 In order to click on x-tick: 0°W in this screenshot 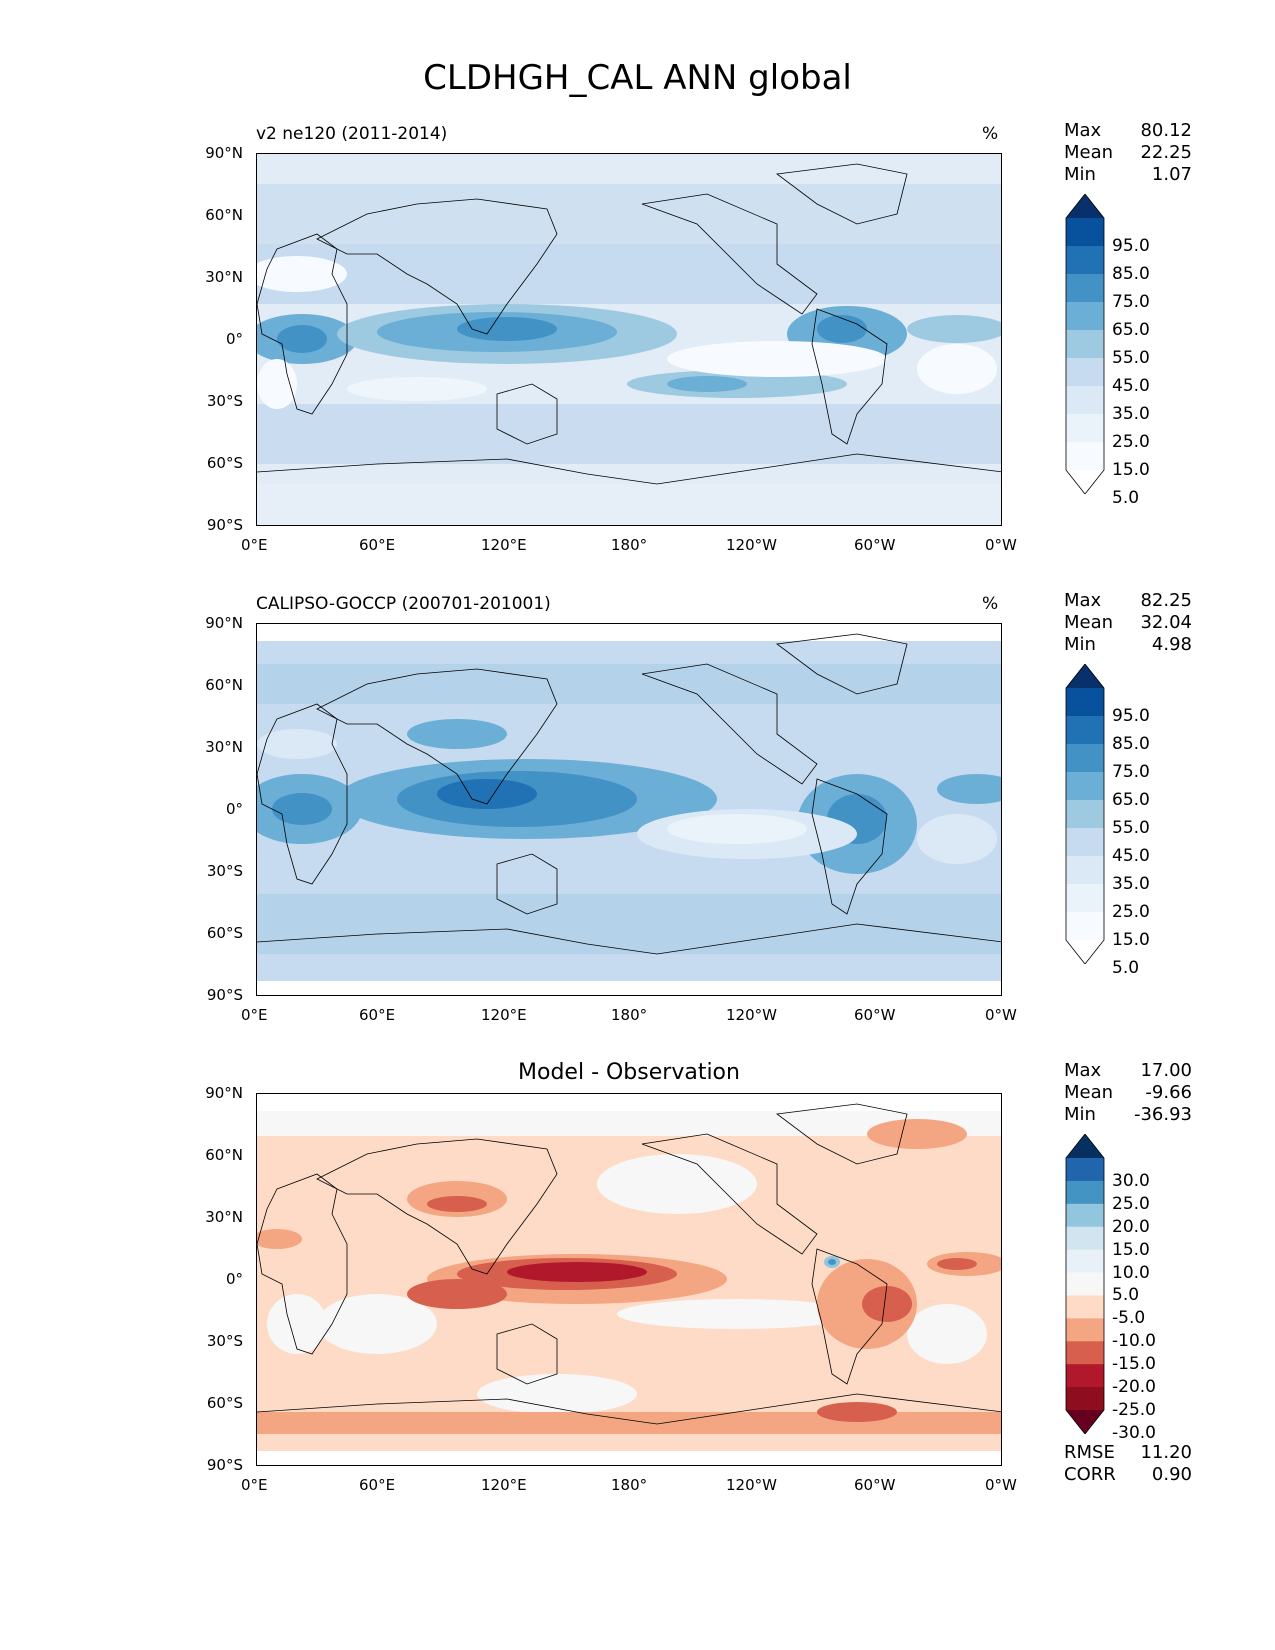, I will do `click(1001, 1485)`.